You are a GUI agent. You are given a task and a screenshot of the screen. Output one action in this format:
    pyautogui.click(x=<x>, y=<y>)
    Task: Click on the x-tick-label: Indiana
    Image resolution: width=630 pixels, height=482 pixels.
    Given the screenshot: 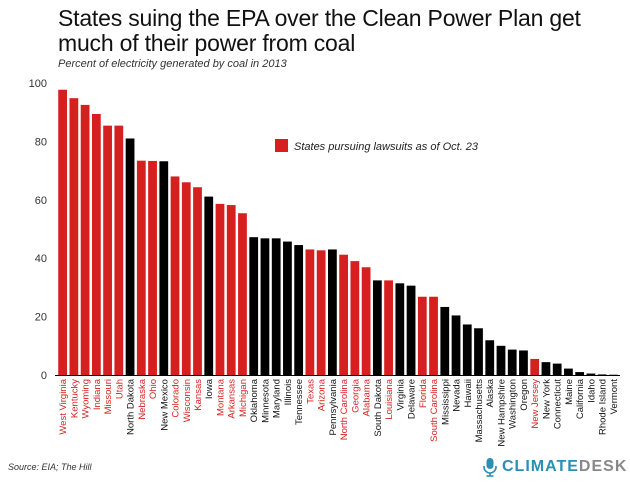 What is the action you would take?
    pyautogui.click(x=97, y=394)
    